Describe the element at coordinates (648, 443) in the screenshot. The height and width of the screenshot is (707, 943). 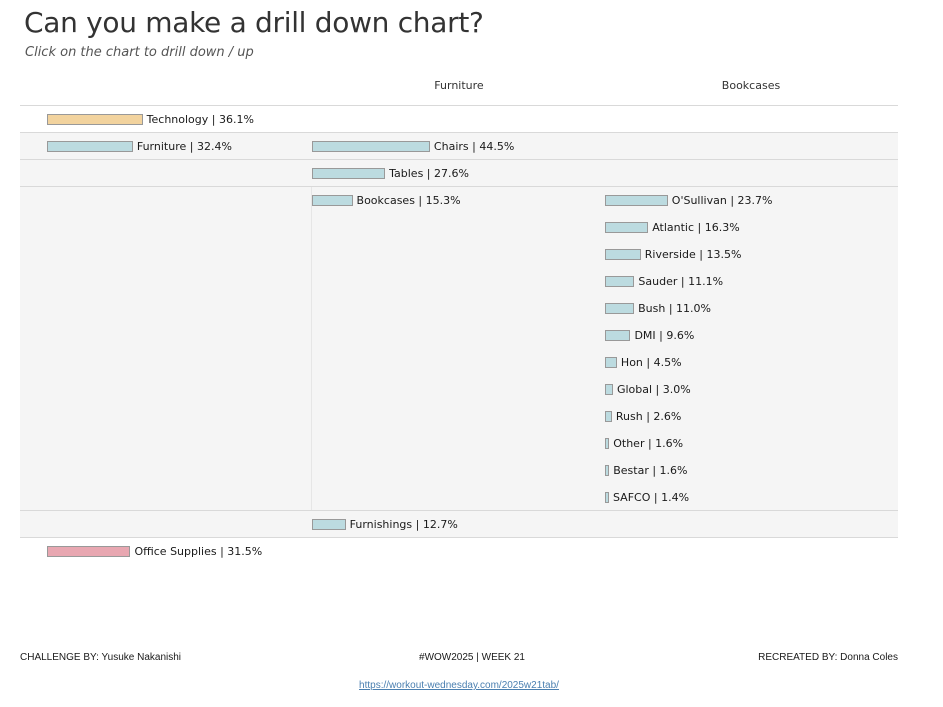
I see `manufacturer-other-label: Other | 1.6%` at that location.